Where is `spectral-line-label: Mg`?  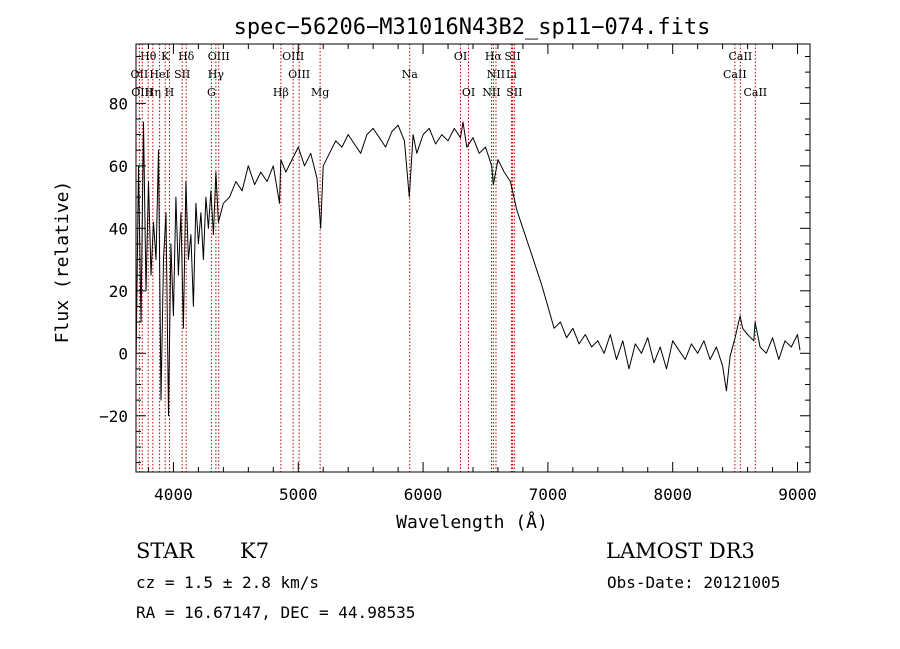
spectral-line-label: Mg is located at coordinates (320, 92).